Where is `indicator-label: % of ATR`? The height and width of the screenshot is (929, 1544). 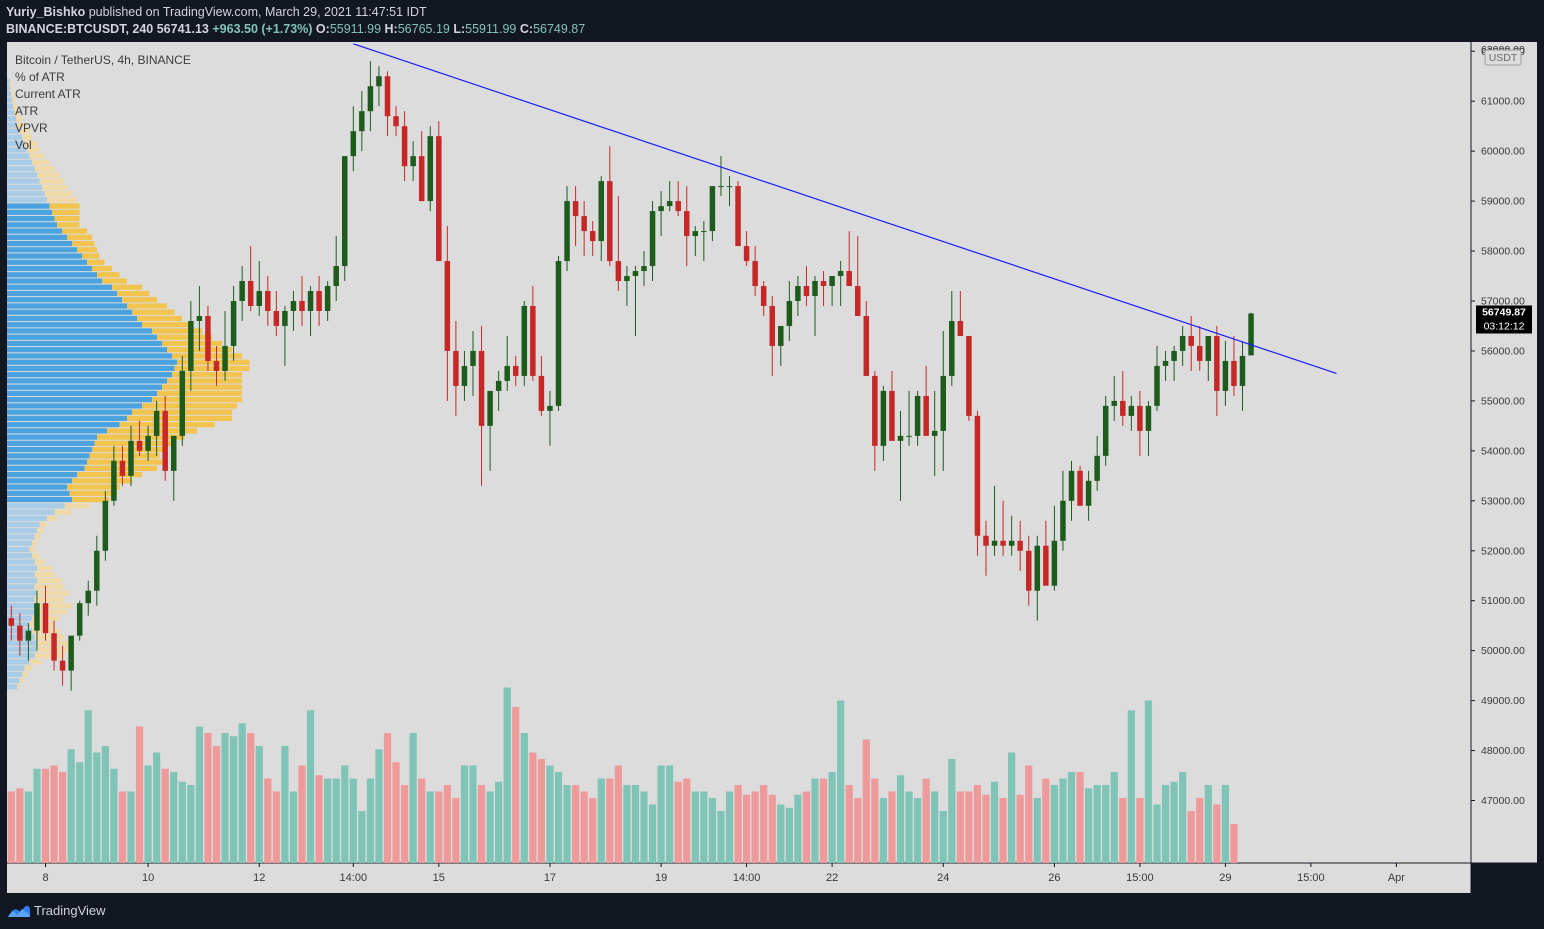
indicator-label: % of ATR is located at coordinates (40, 77).